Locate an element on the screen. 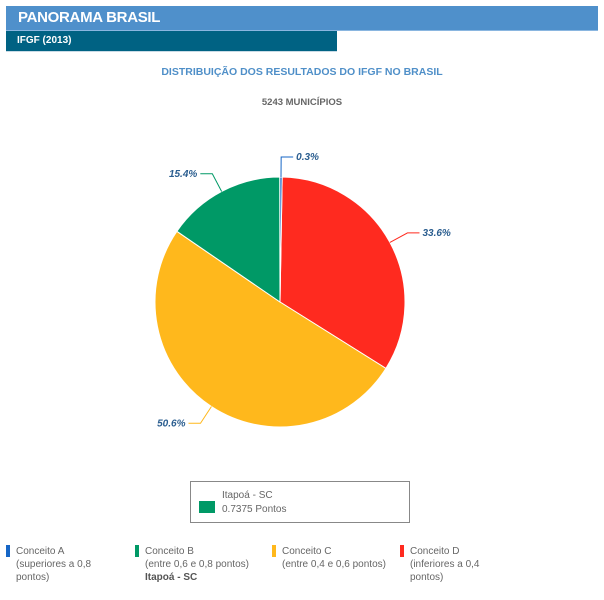  legend-item-d: Conceito D (inferiores a 0,4 pontos) is located at coordinates (440, 564).